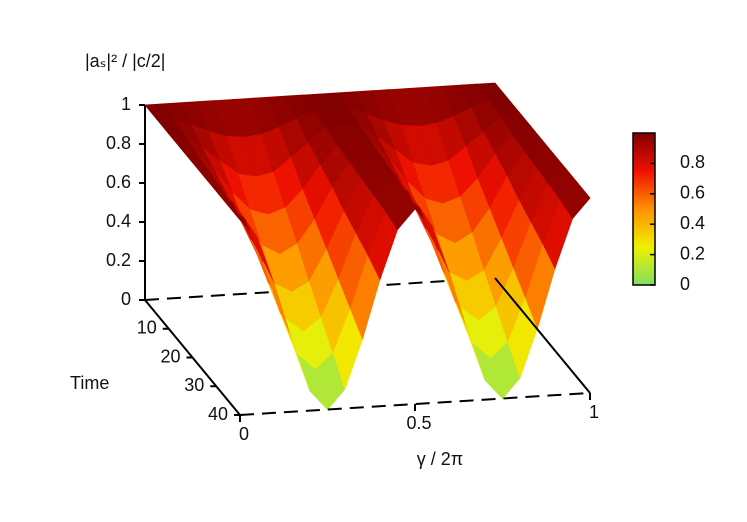  Describe the element at coordinates (692, 193) in the screenshot. I see `colorbar-tick-label: 0.6` at that location.